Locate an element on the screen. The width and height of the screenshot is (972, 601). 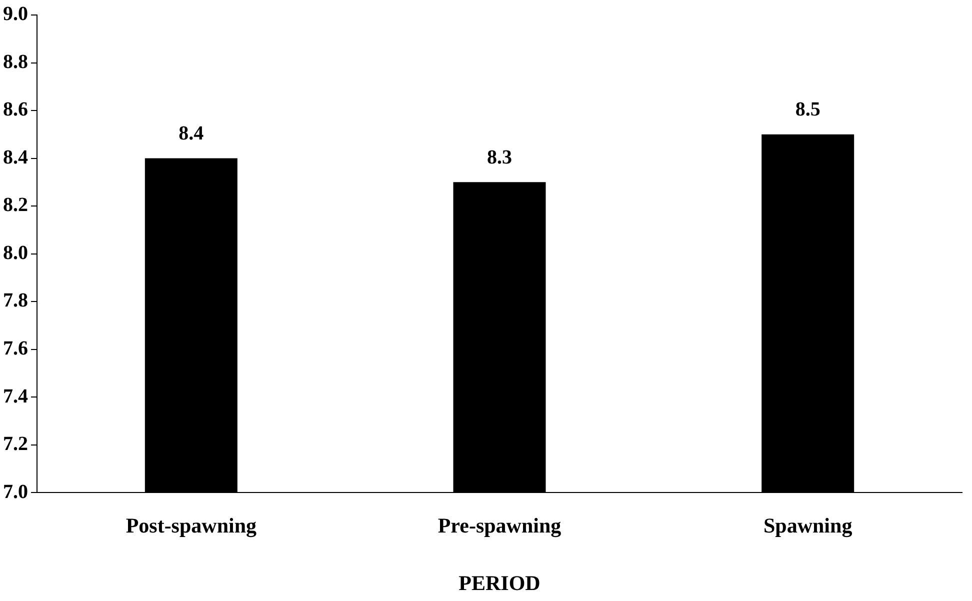
y-tick-label: 8.2 is located at coordinates (15, 205).